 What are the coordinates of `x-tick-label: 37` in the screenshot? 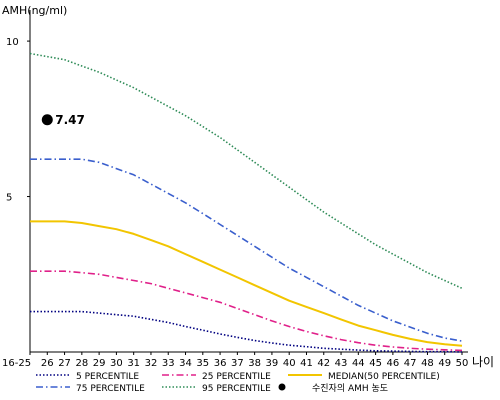 It's located at (237, 363).